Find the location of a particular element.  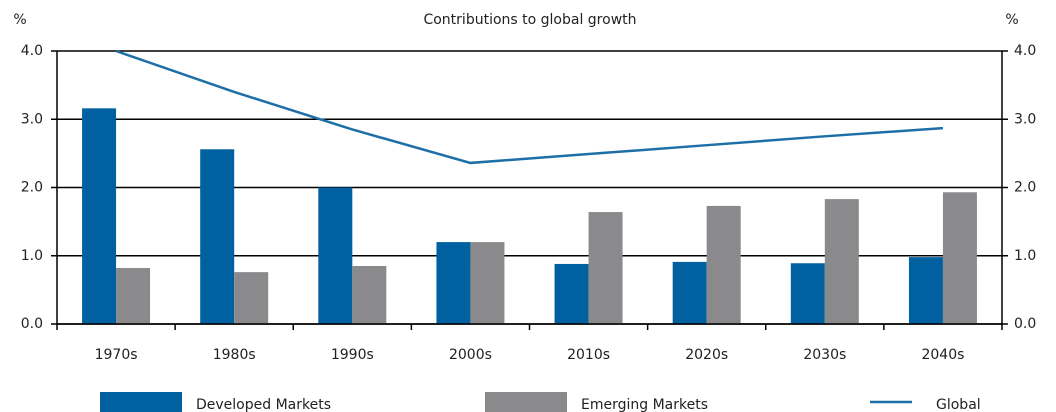

y2-tick-label: 3.0 is located at coordinates (1025, 119).